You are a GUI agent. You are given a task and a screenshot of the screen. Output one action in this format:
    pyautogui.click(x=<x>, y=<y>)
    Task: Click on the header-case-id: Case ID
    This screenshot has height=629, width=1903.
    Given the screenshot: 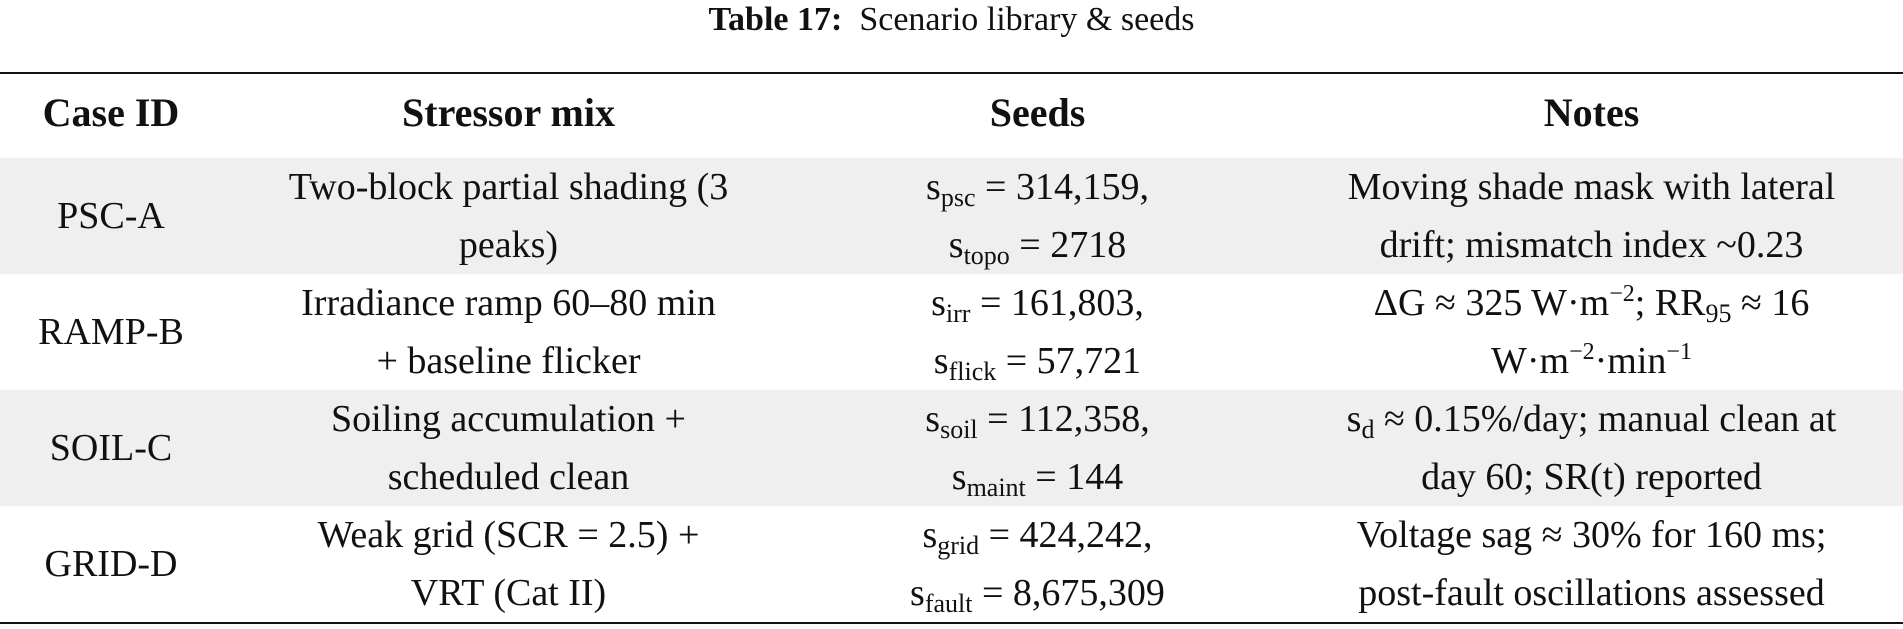 What is the action you would take?
    pyautogui.click(x=111, y=112)
    